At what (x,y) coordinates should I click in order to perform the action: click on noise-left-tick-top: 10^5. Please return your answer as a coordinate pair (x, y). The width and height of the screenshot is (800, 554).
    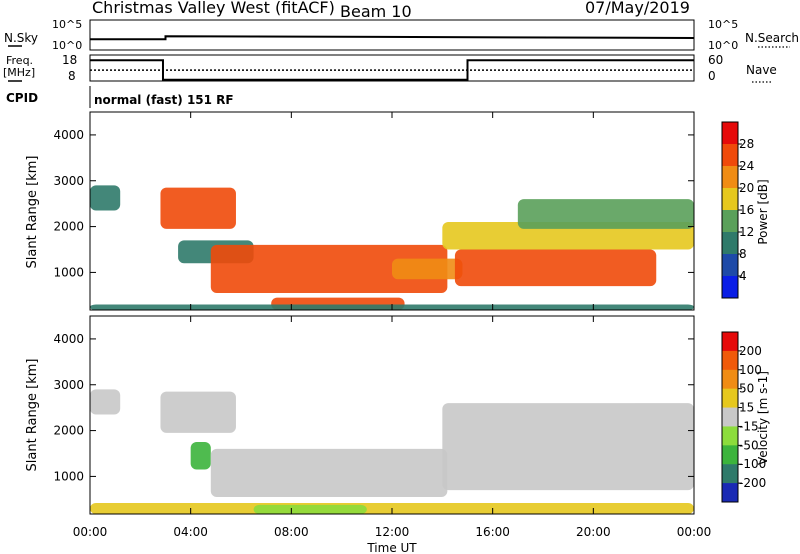
    Looking at the image, I should click on (67, 24).